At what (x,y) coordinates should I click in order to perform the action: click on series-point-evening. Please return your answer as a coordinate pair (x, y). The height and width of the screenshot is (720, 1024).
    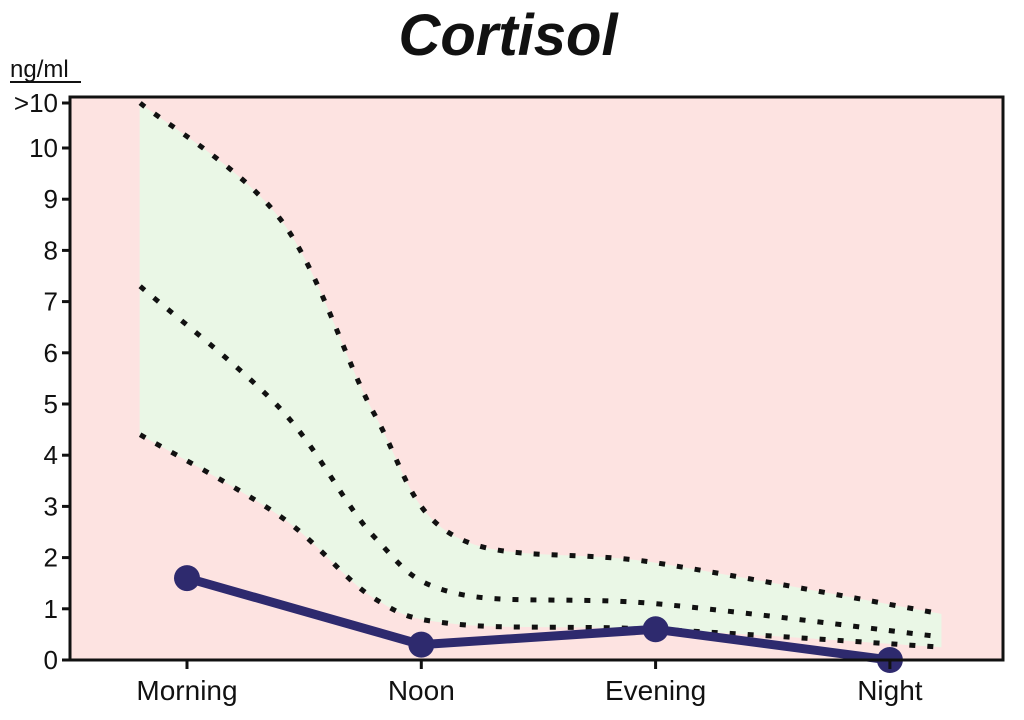
    Looking at the image, I should click on (655, 629).